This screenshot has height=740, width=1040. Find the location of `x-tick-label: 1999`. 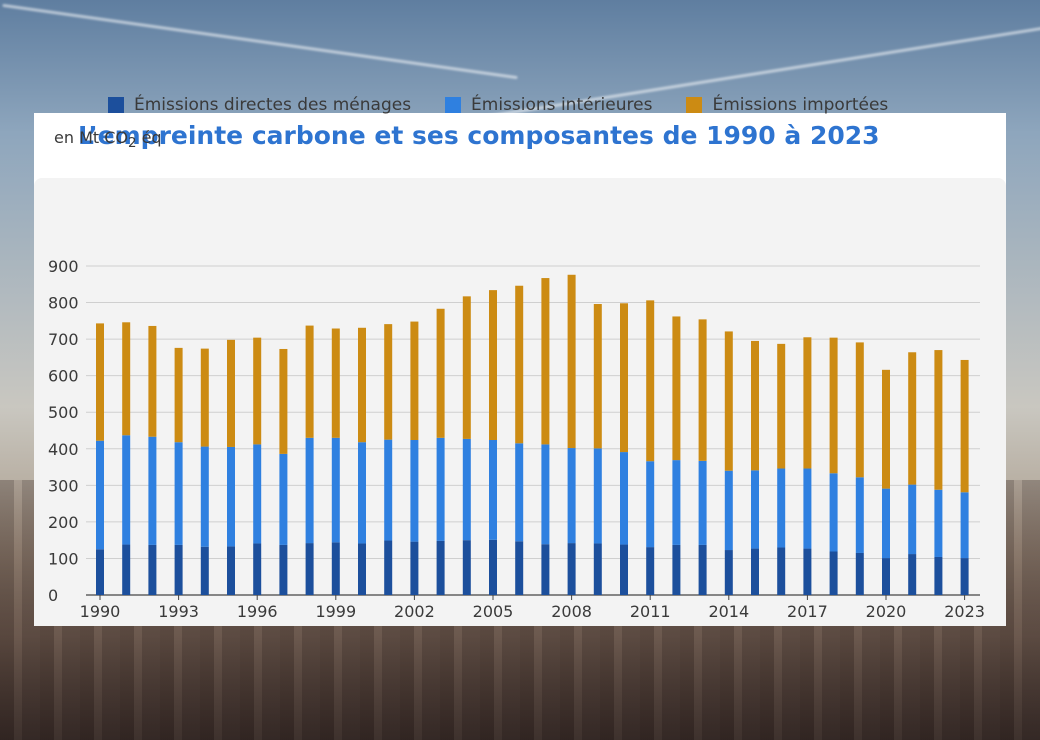

x-tick-label: 1999 is located at coordinates (335, 611).